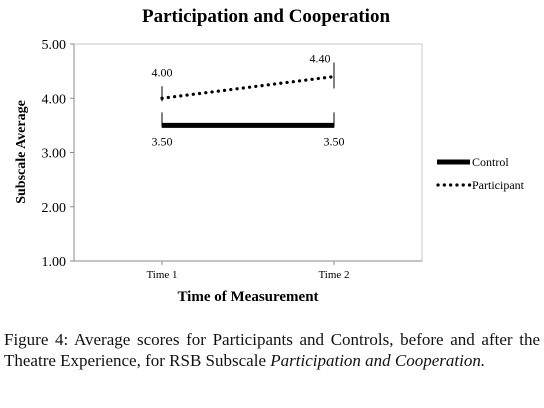 This screenshot has width=544, height=408. I want to click on series-layer, so click(248, 101).